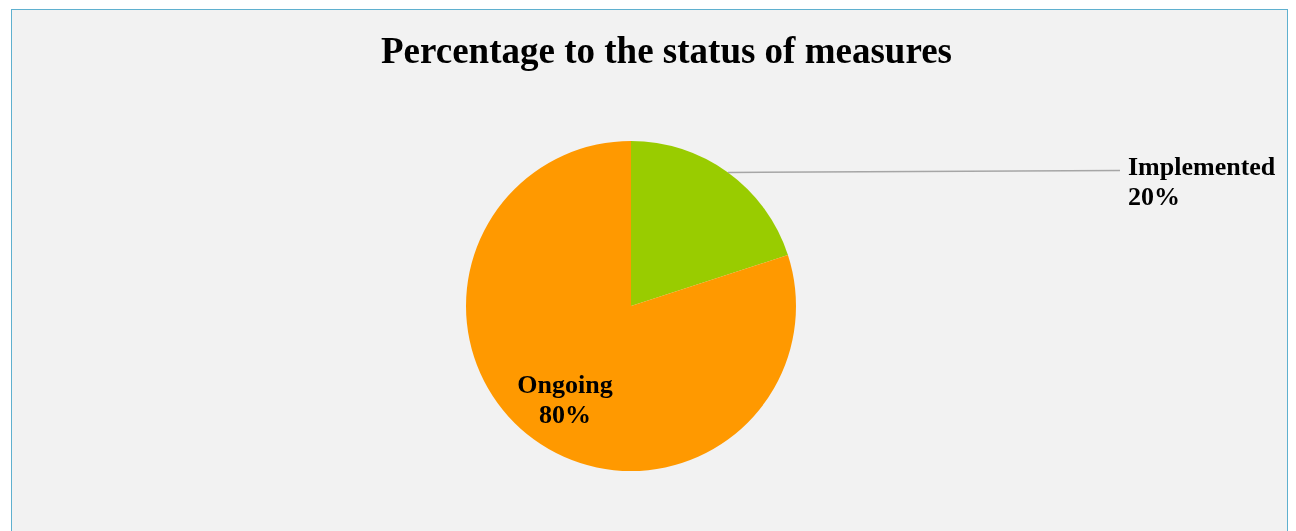 The width and height of the screenshot is (1296, 531). What do you see at coordinates (1202, 166) in the screenshot?
I see `slice-label: Implemented` at bounding box center [1202, 166].